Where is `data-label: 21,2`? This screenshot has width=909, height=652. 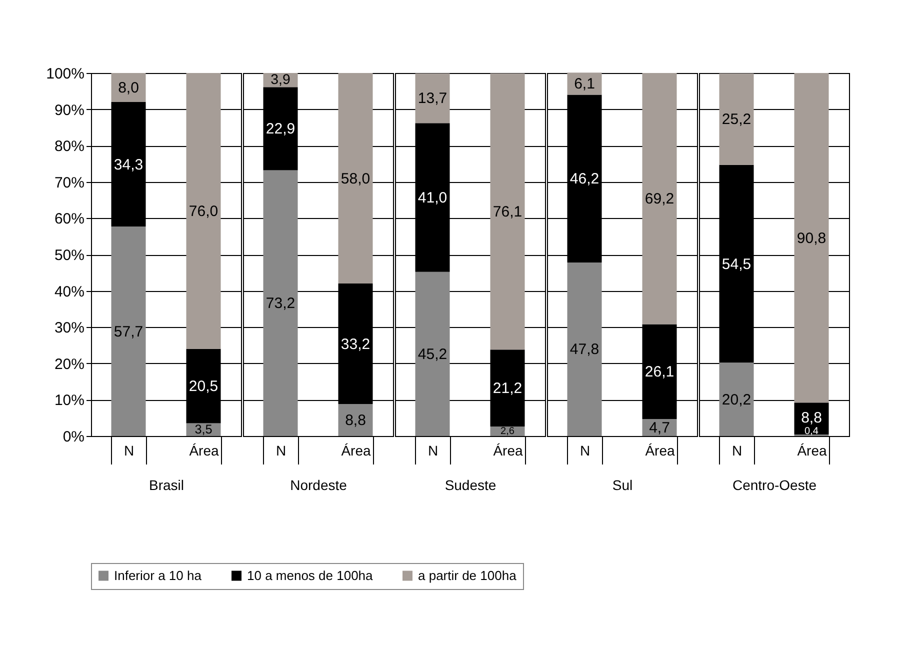
data-label: 21,2 is located at coordinates (507, 389).